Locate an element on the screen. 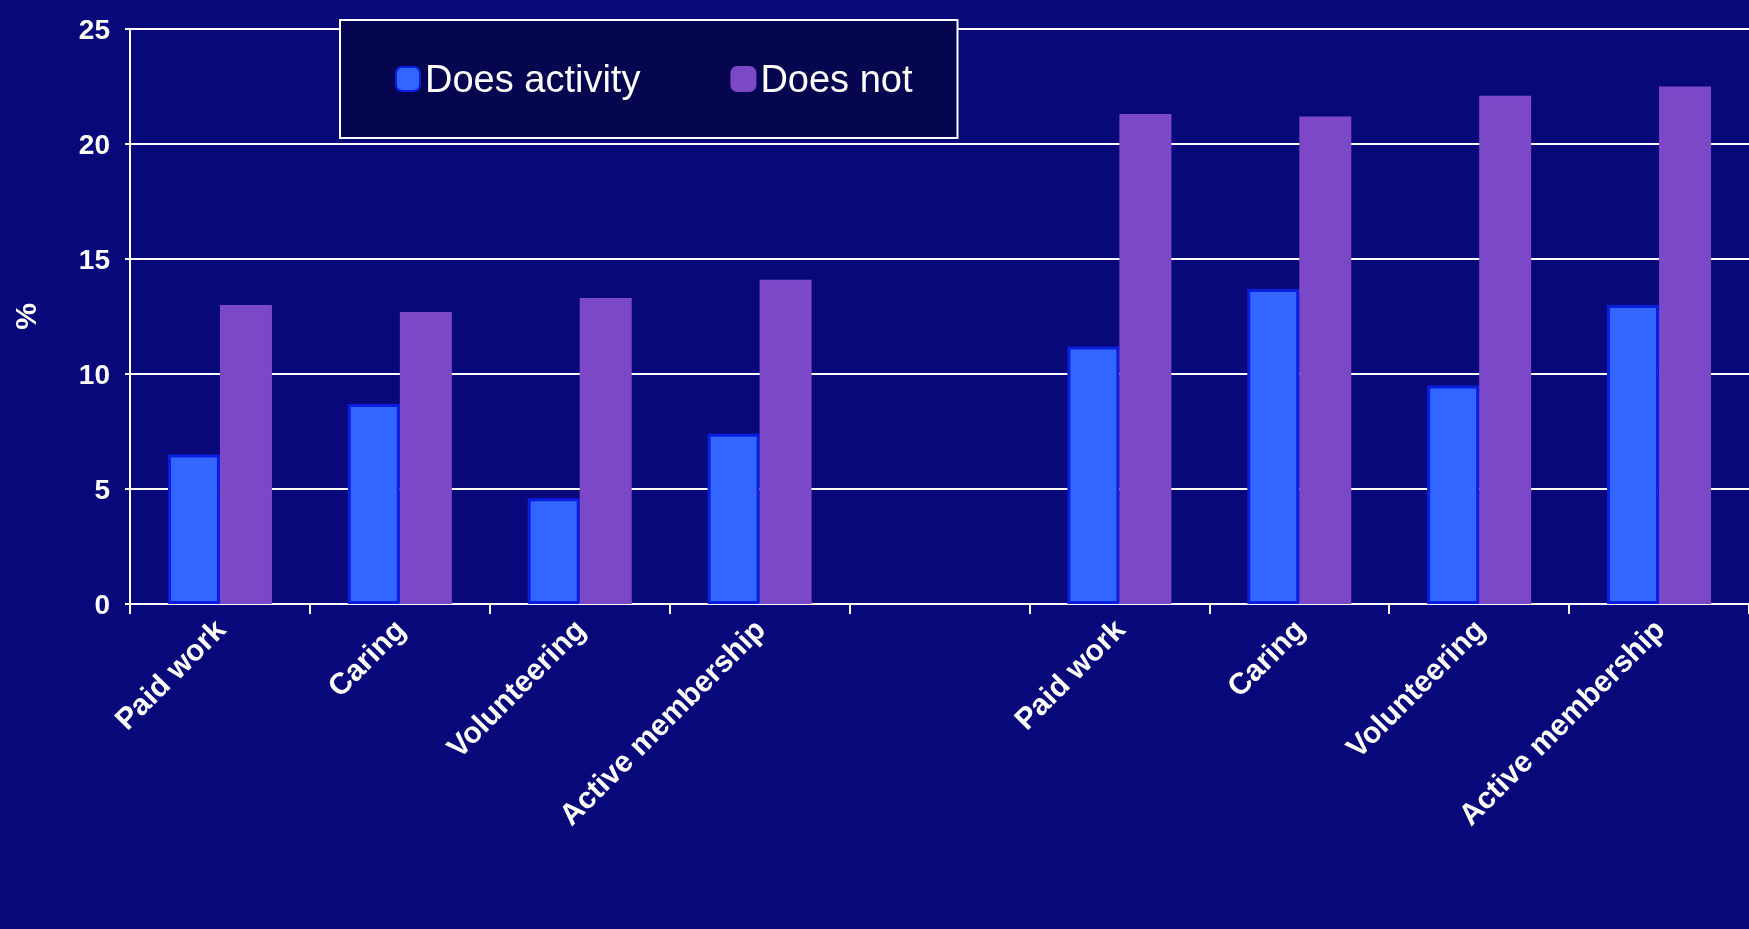  y-tick-label: 15 is located at coordinates (94, 259).